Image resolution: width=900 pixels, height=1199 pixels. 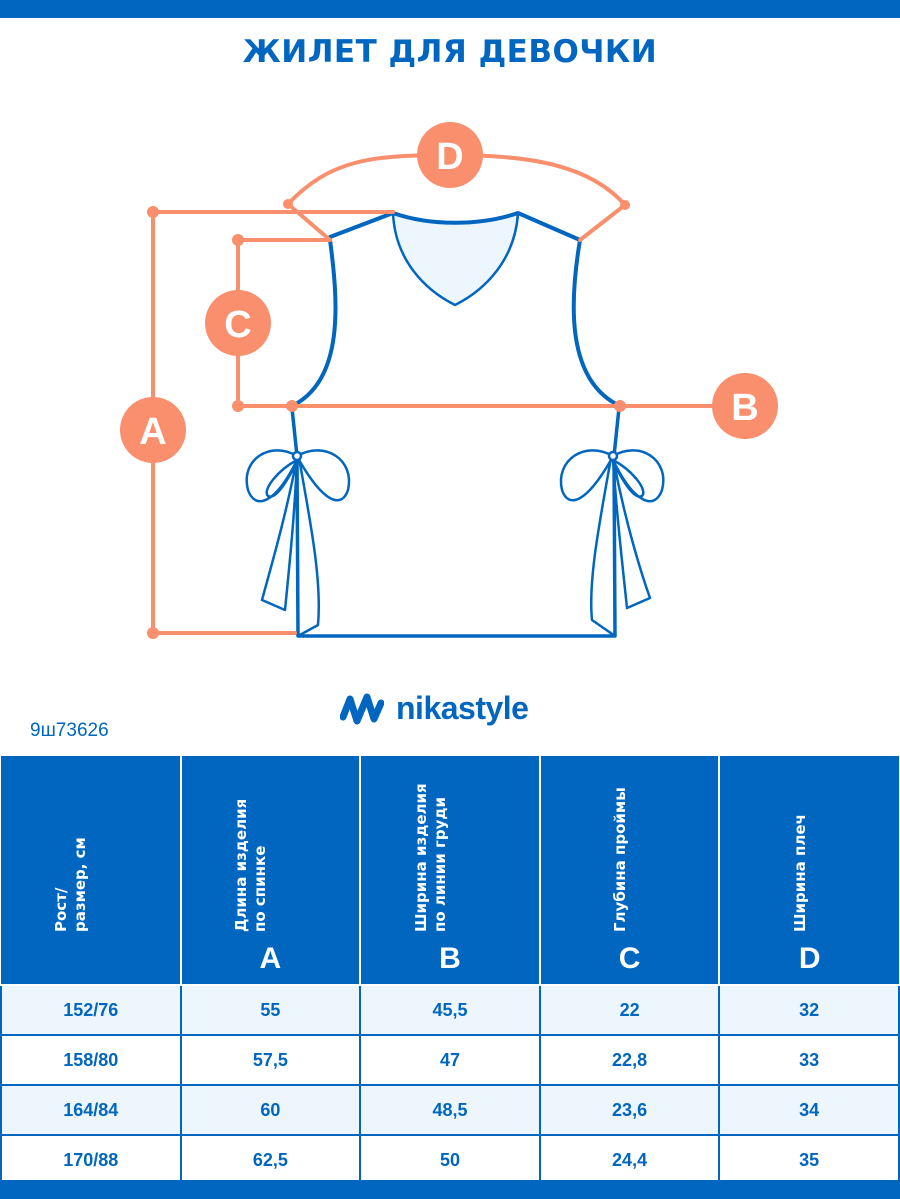 What do you see at coordinates (91, 1110) in the screenshot?
I see `cell: 164/84` at bounding box center [91, 1110].